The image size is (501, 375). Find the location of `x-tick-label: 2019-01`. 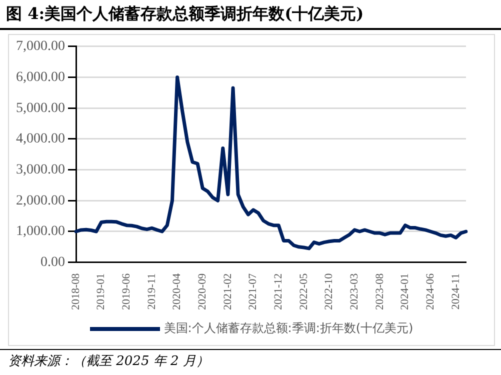

x-tick-label: 2019-01 is located at coordinates (101, 291).